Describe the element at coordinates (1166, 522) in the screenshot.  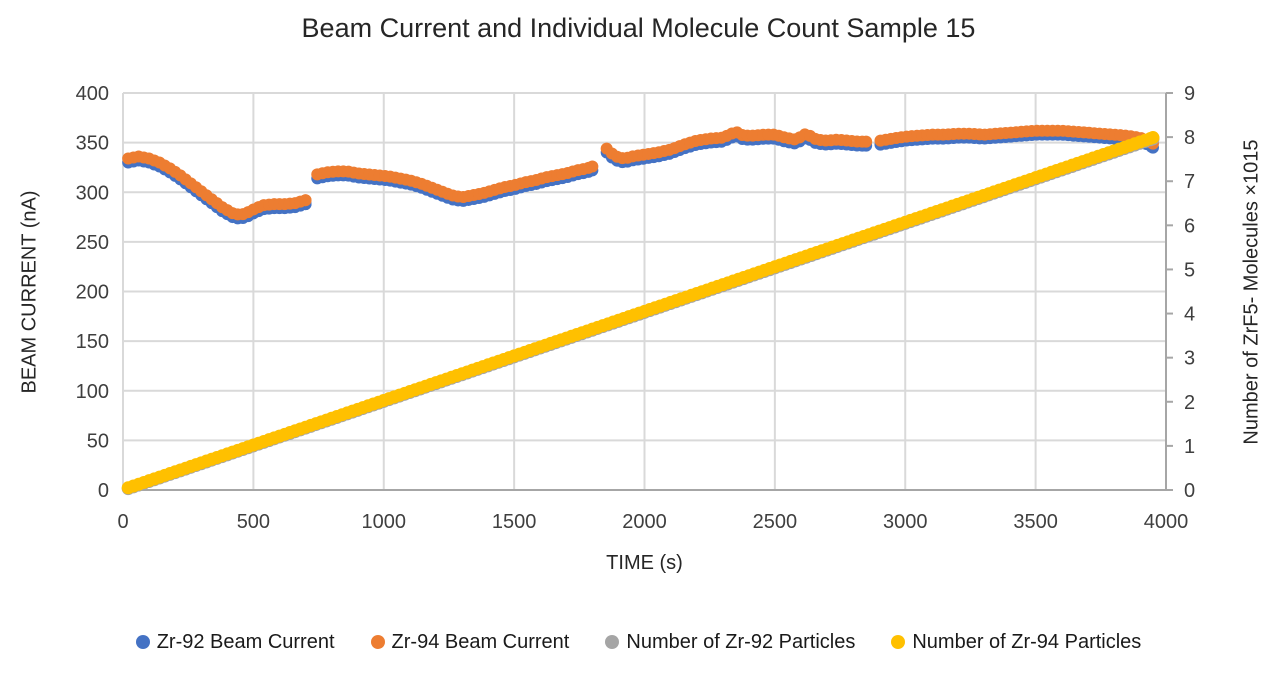
I see `x-tick-label: 4000` at that location.